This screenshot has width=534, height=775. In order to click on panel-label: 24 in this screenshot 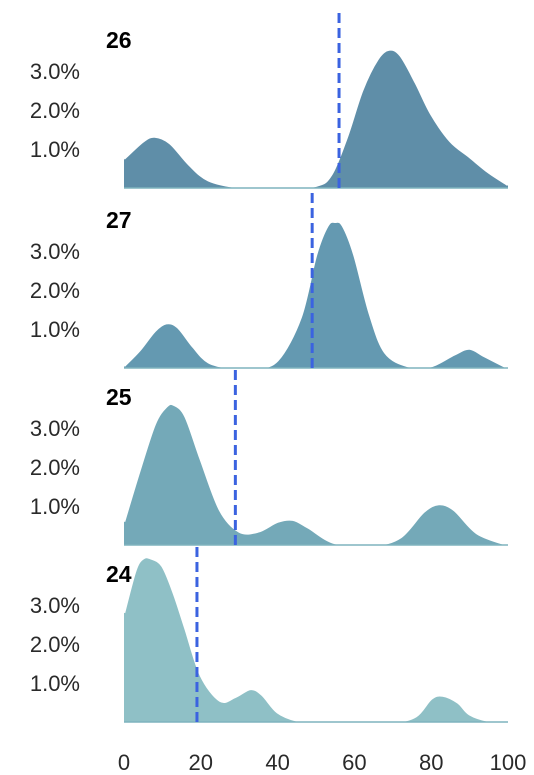, I will do `click(119, 574)`.